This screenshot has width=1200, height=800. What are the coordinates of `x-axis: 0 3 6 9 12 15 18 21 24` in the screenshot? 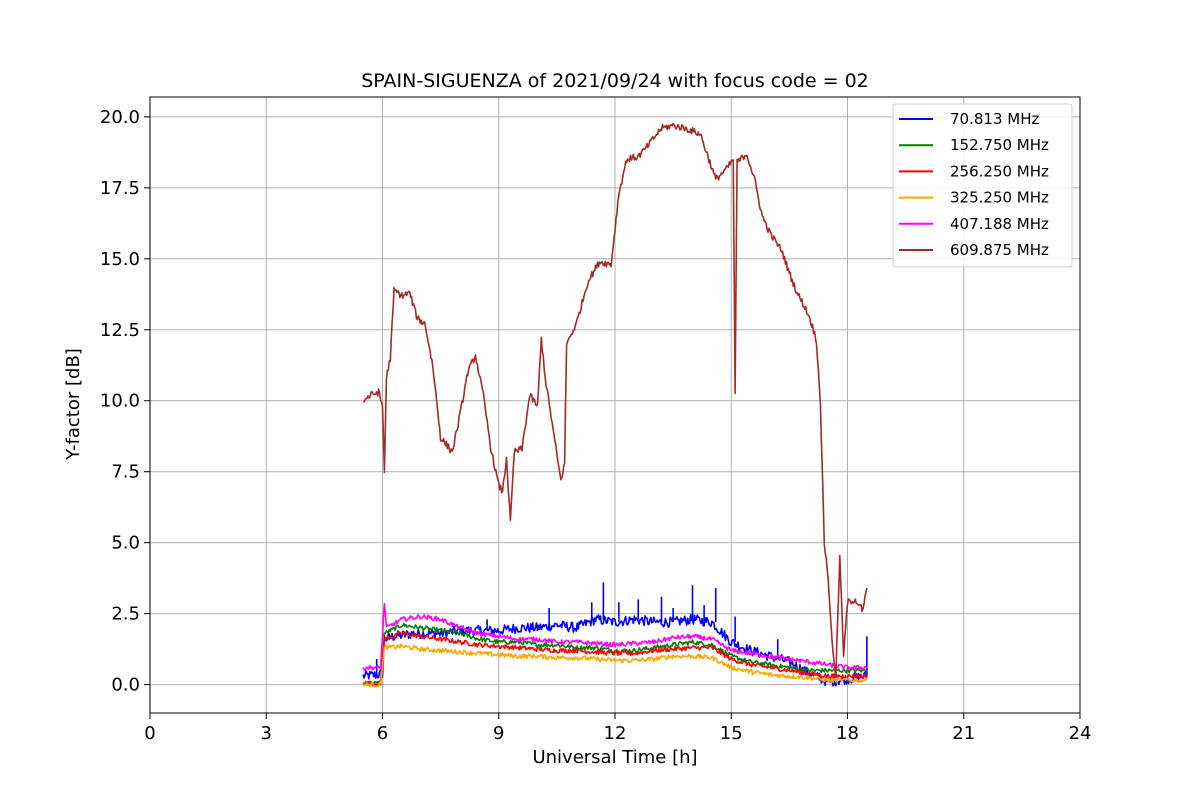 It's located at (617, 728).